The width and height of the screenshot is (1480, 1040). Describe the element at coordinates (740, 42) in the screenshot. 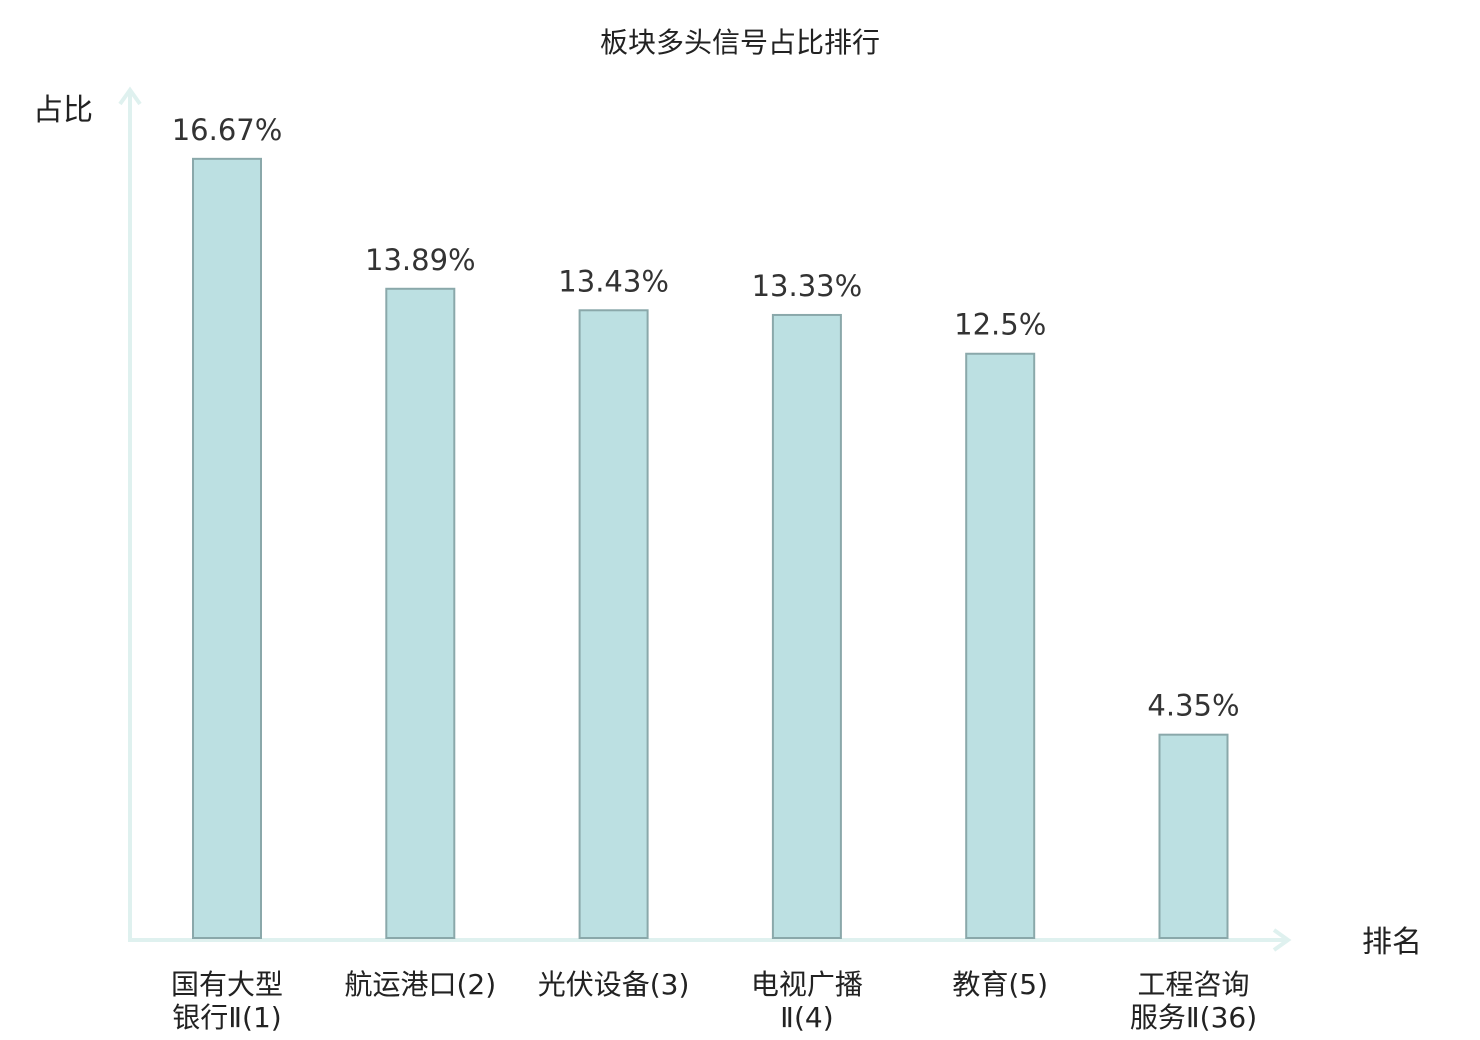

I see `chart-title: 板块多头信号占比排行` at that location.